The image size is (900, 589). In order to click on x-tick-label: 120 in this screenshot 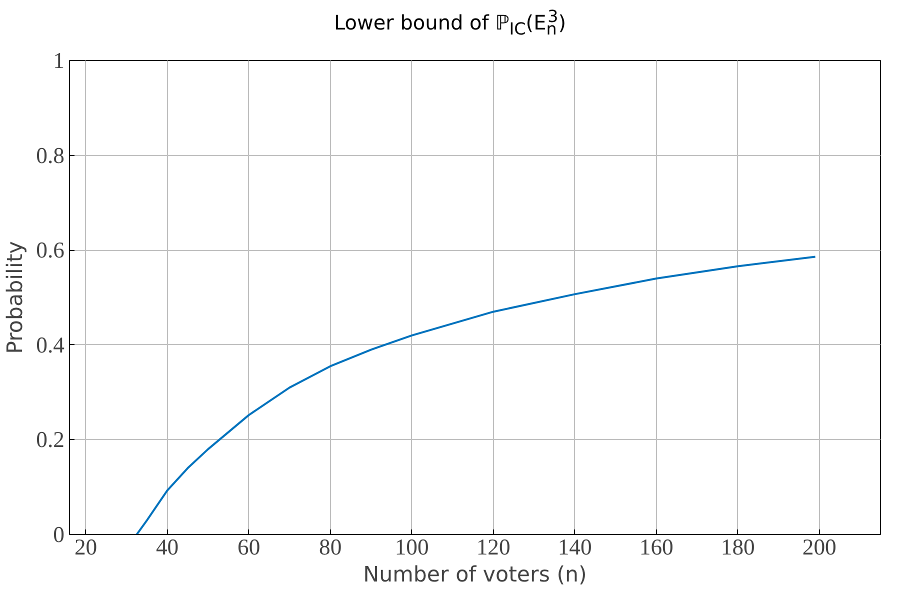, I will do `click(493, 547)`.